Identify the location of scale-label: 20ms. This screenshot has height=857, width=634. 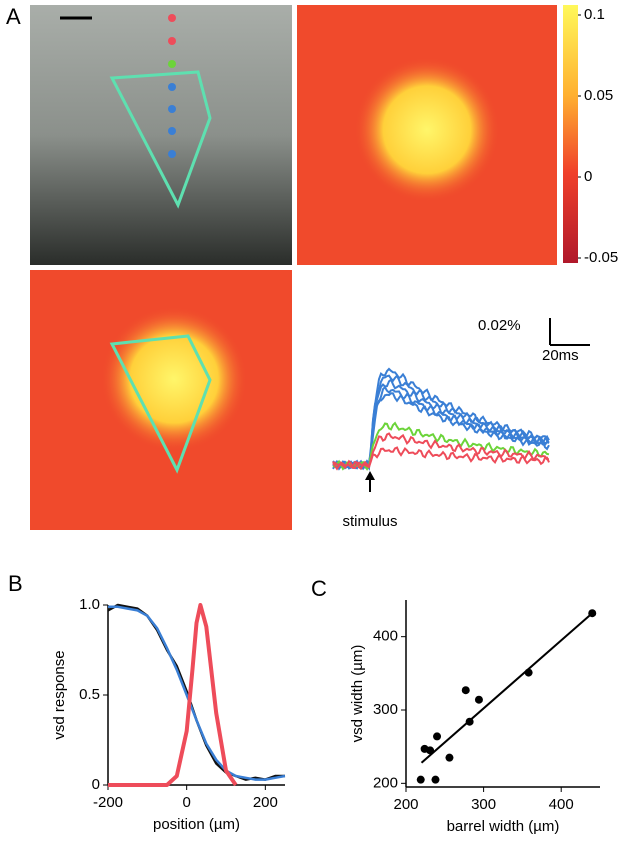
(560, 355).